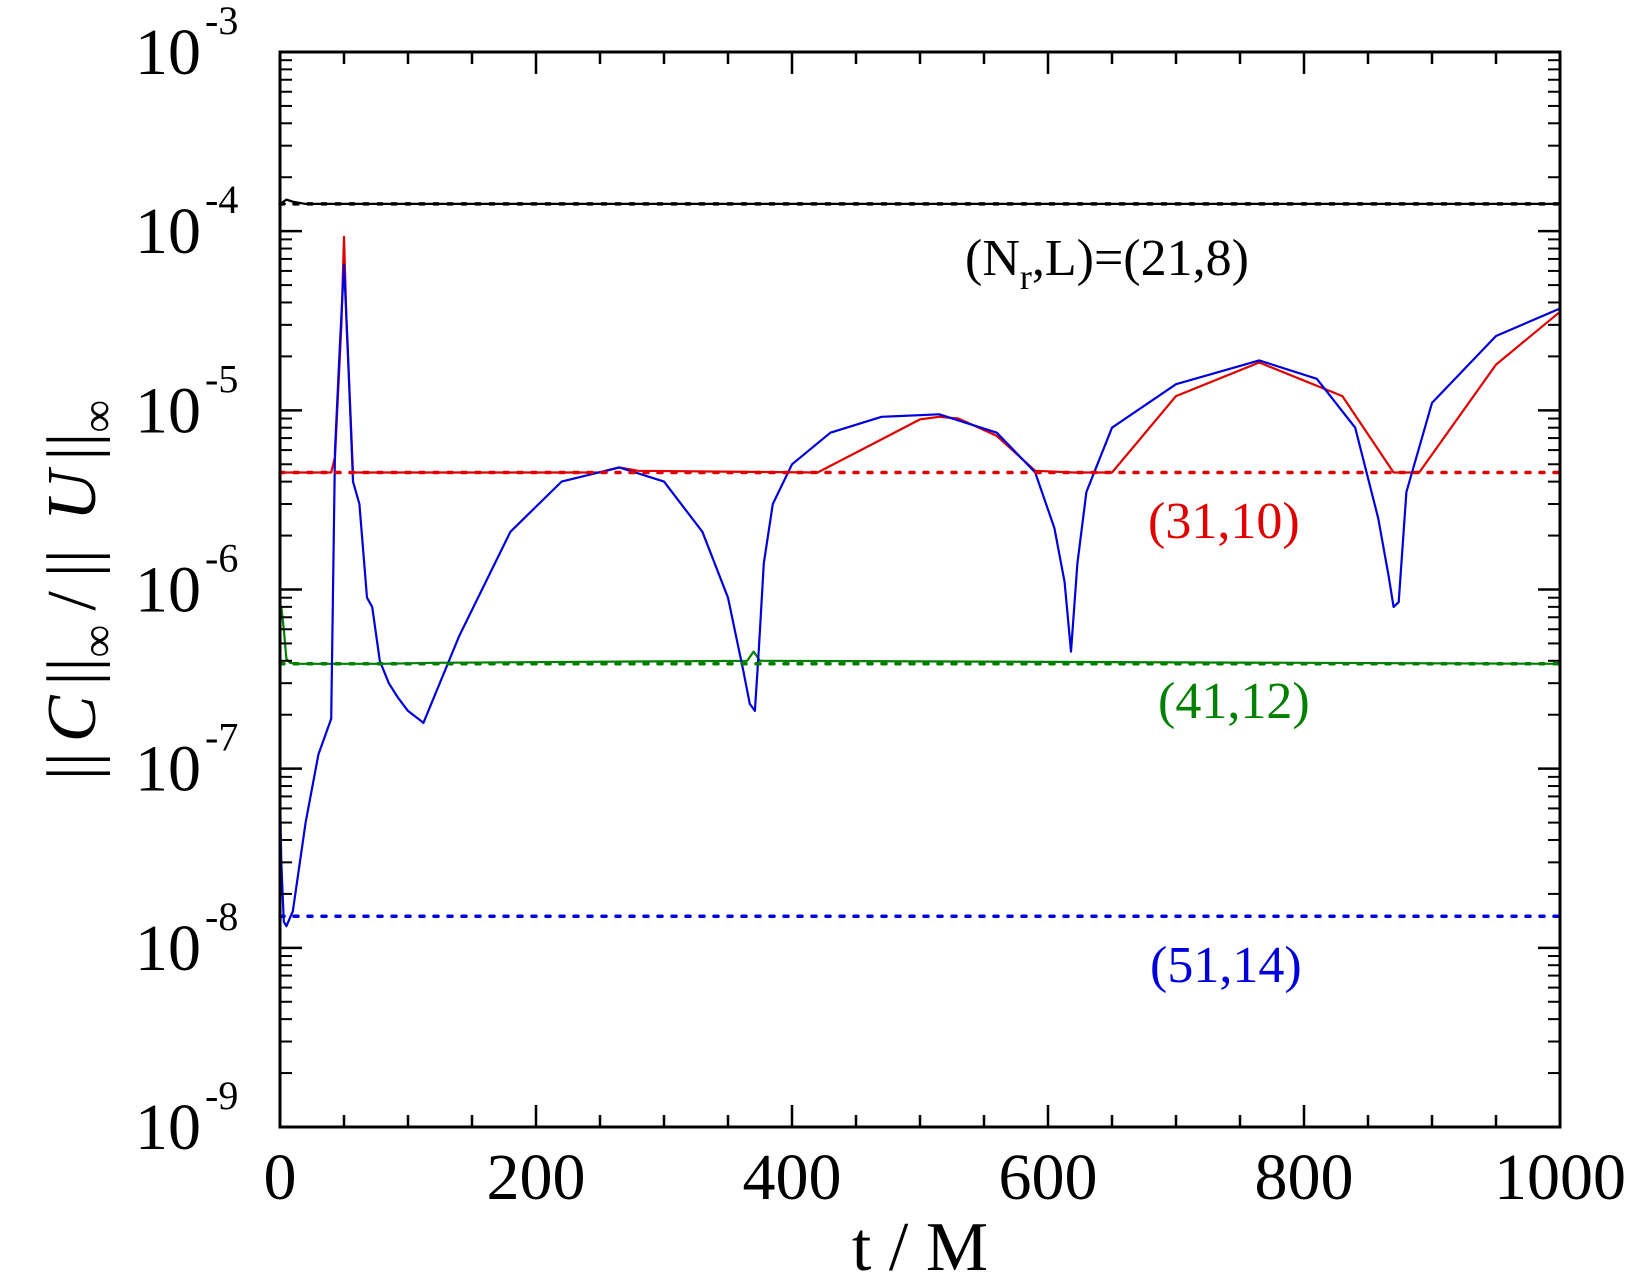  What do you see at coordinates (72, 601) in the screenshot?
I see `y-label-slash: /` at bounding box center [72, 601].